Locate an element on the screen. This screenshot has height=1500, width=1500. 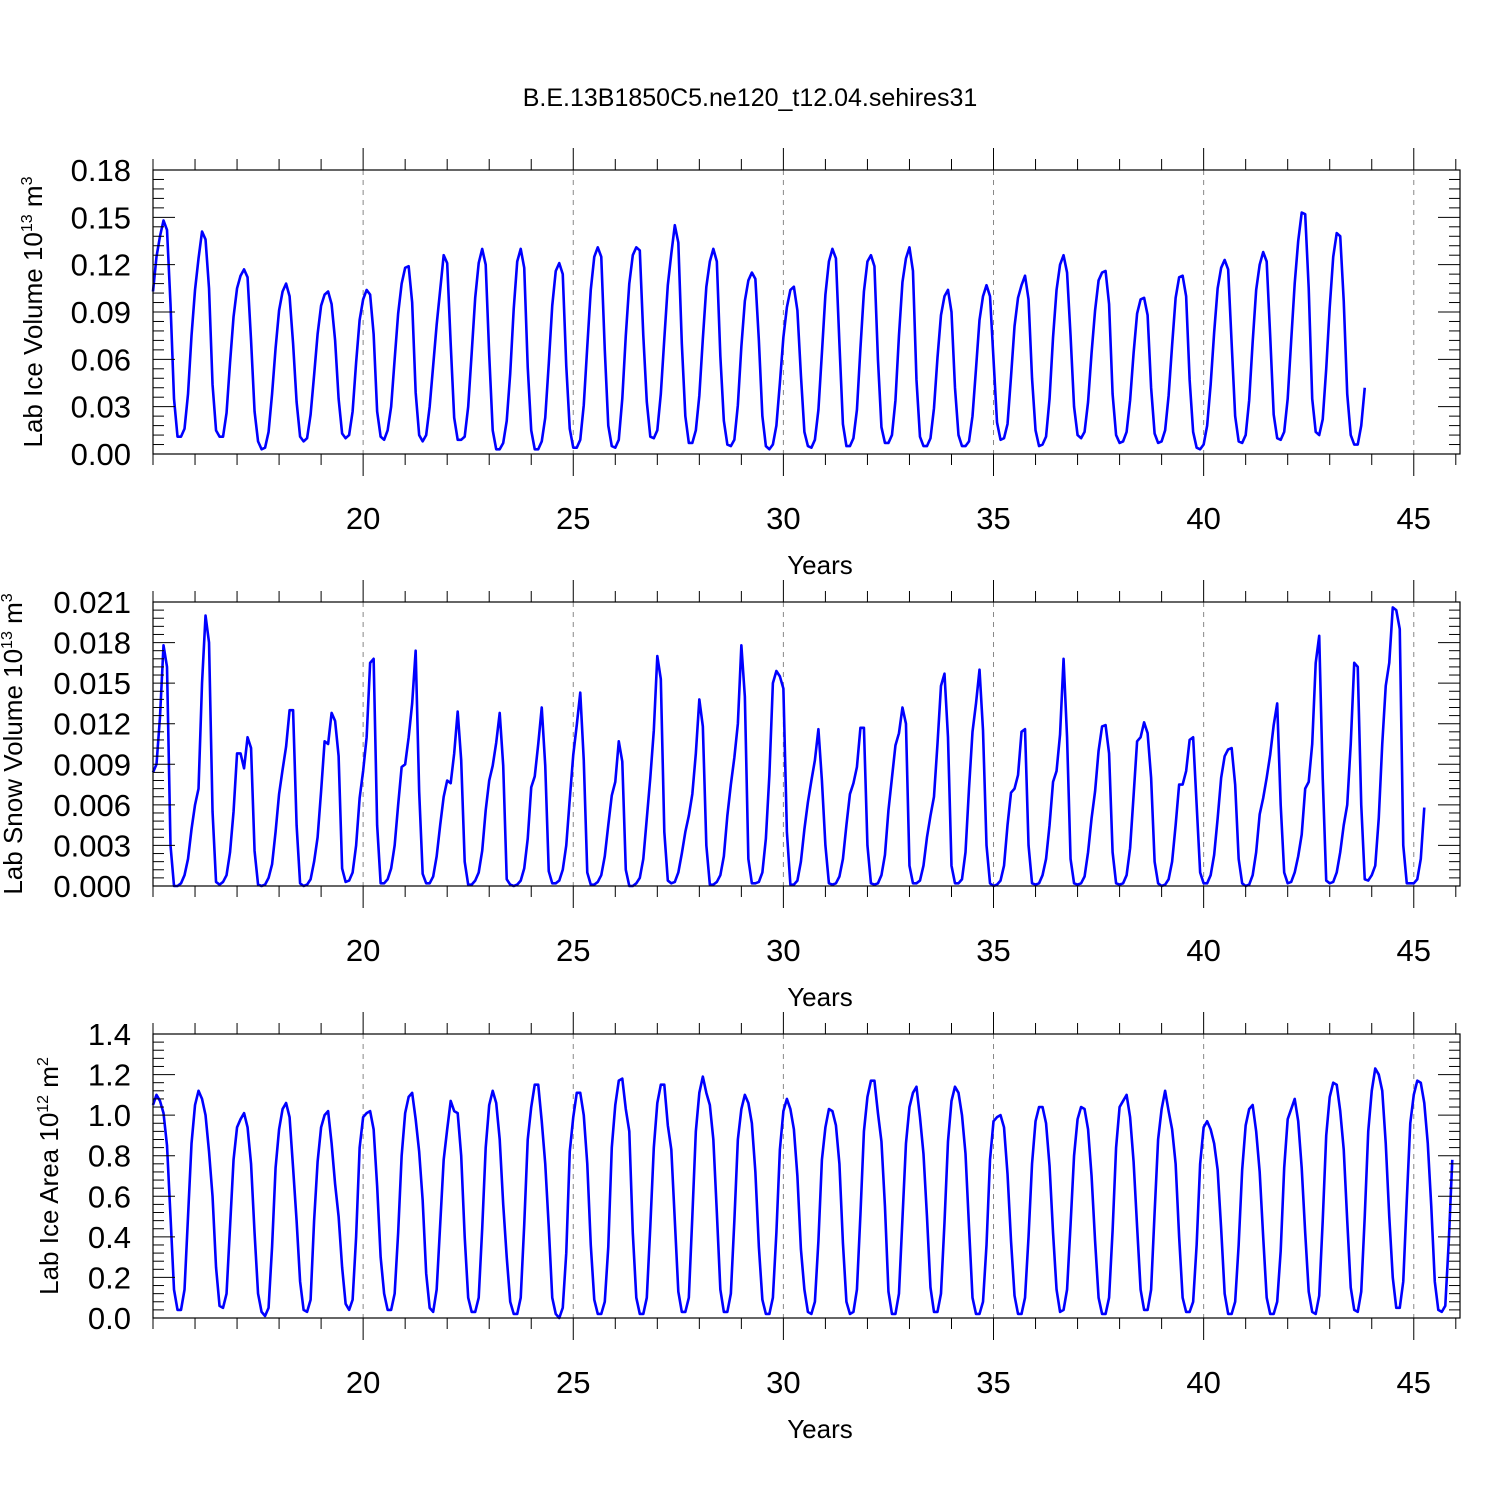
y-axis-title: Lab Snow Volume 1013 m3 is located at coordinates (14, 743).